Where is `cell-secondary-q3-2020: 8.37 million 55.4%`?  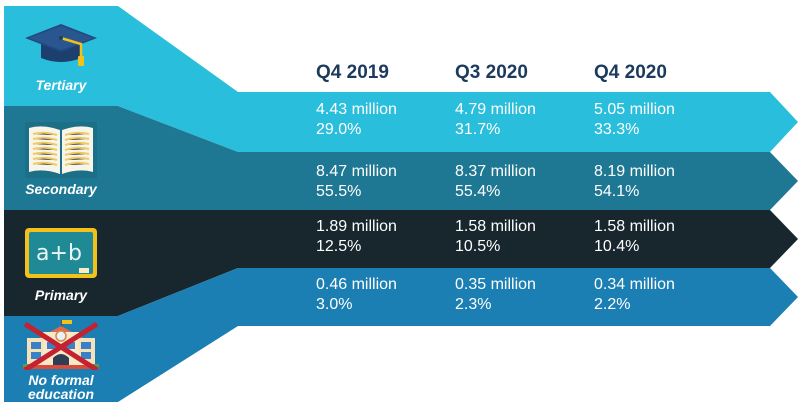 cell-secondary-q3-2020: 8.37 million 55.4% is located at coordinates (495, 182).